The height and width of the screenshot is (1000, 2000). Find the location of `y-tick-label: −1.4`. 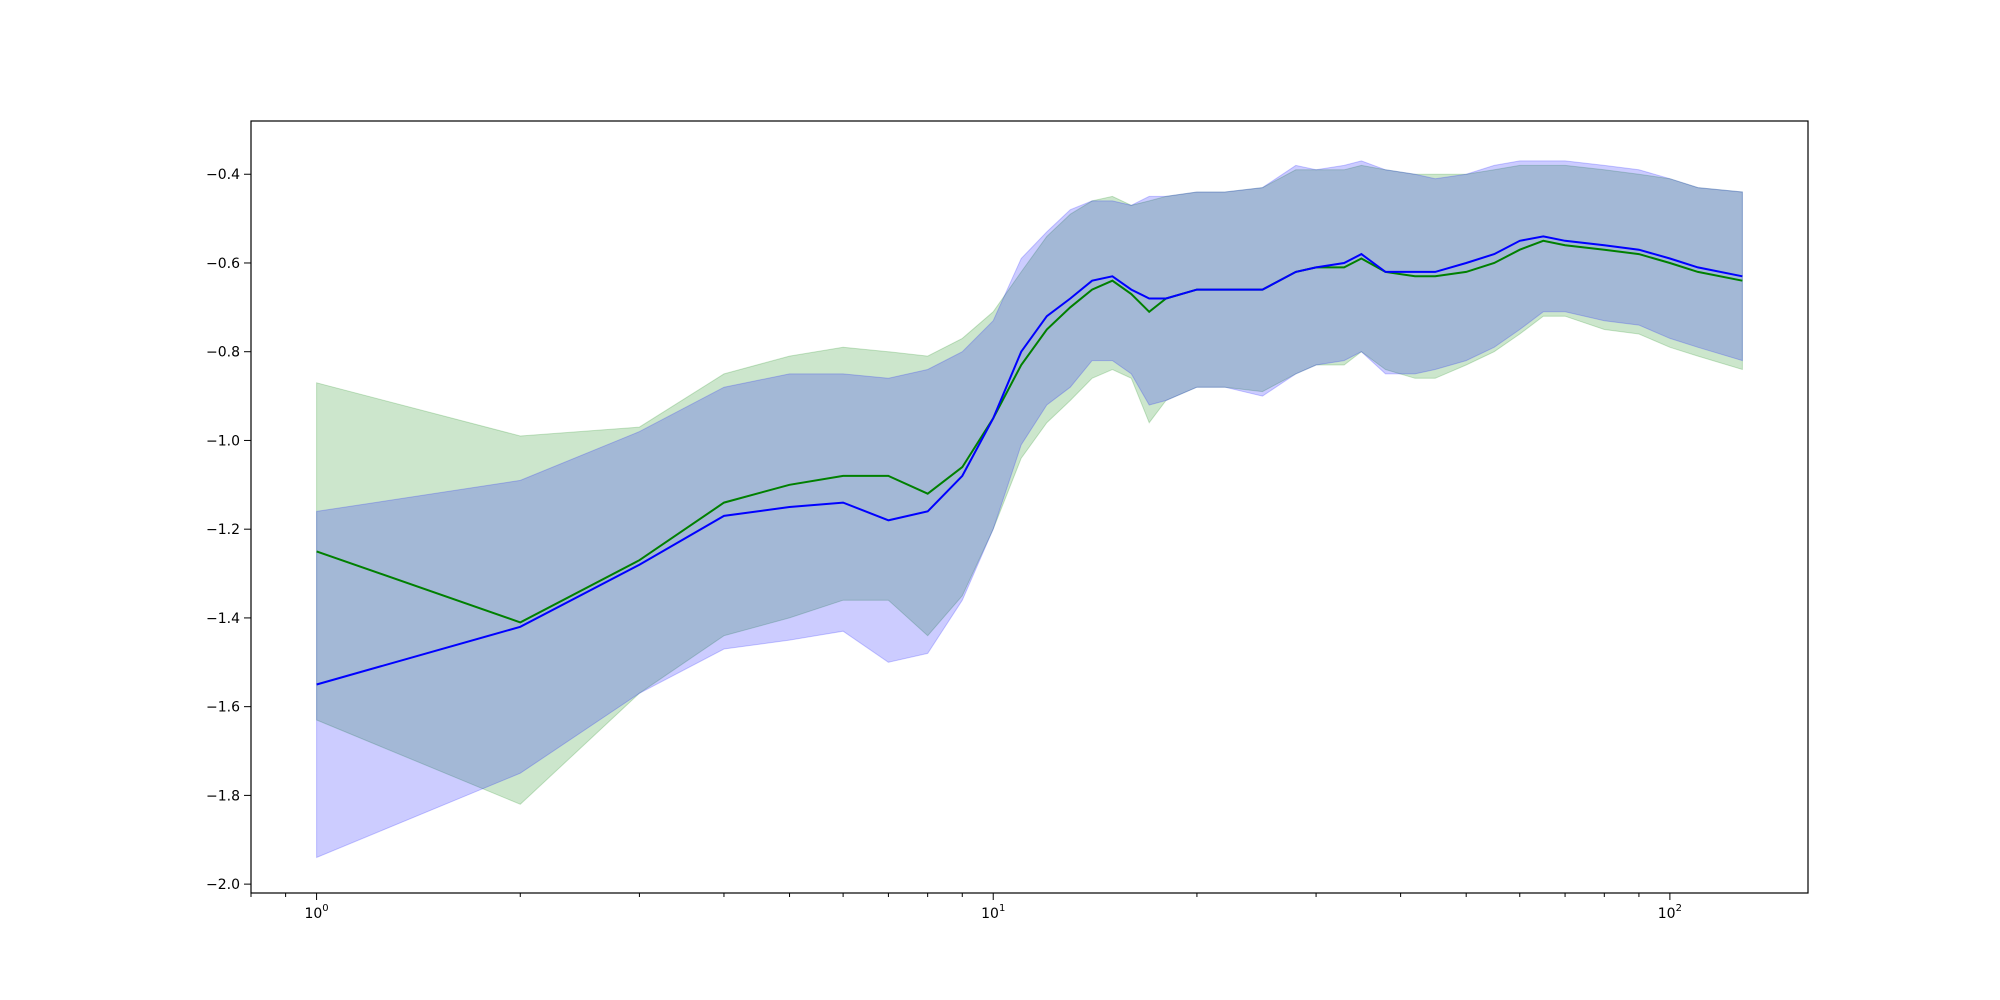

y-tick-label: −1.4 is located at coordinates (223, 619).